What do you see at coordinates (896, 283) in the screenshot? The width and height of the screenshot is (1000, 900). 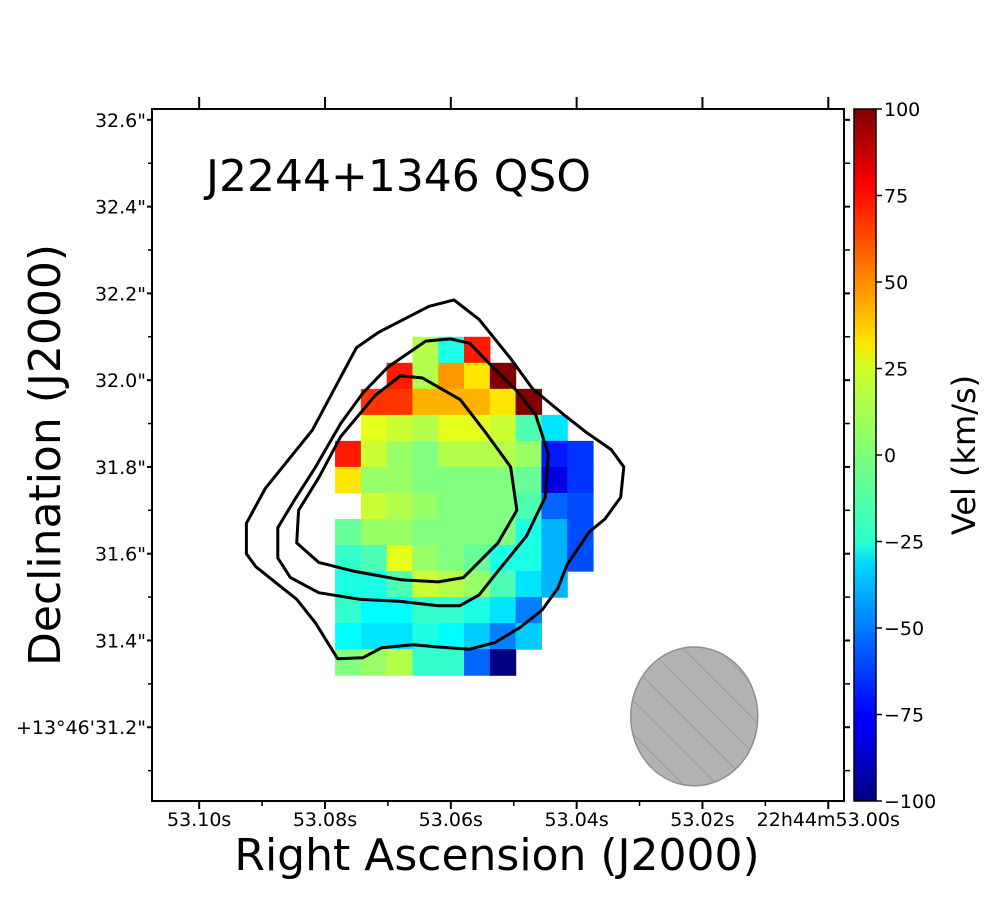 I see `colorbar-tick-label: 50` at bounding box center [896, 283].